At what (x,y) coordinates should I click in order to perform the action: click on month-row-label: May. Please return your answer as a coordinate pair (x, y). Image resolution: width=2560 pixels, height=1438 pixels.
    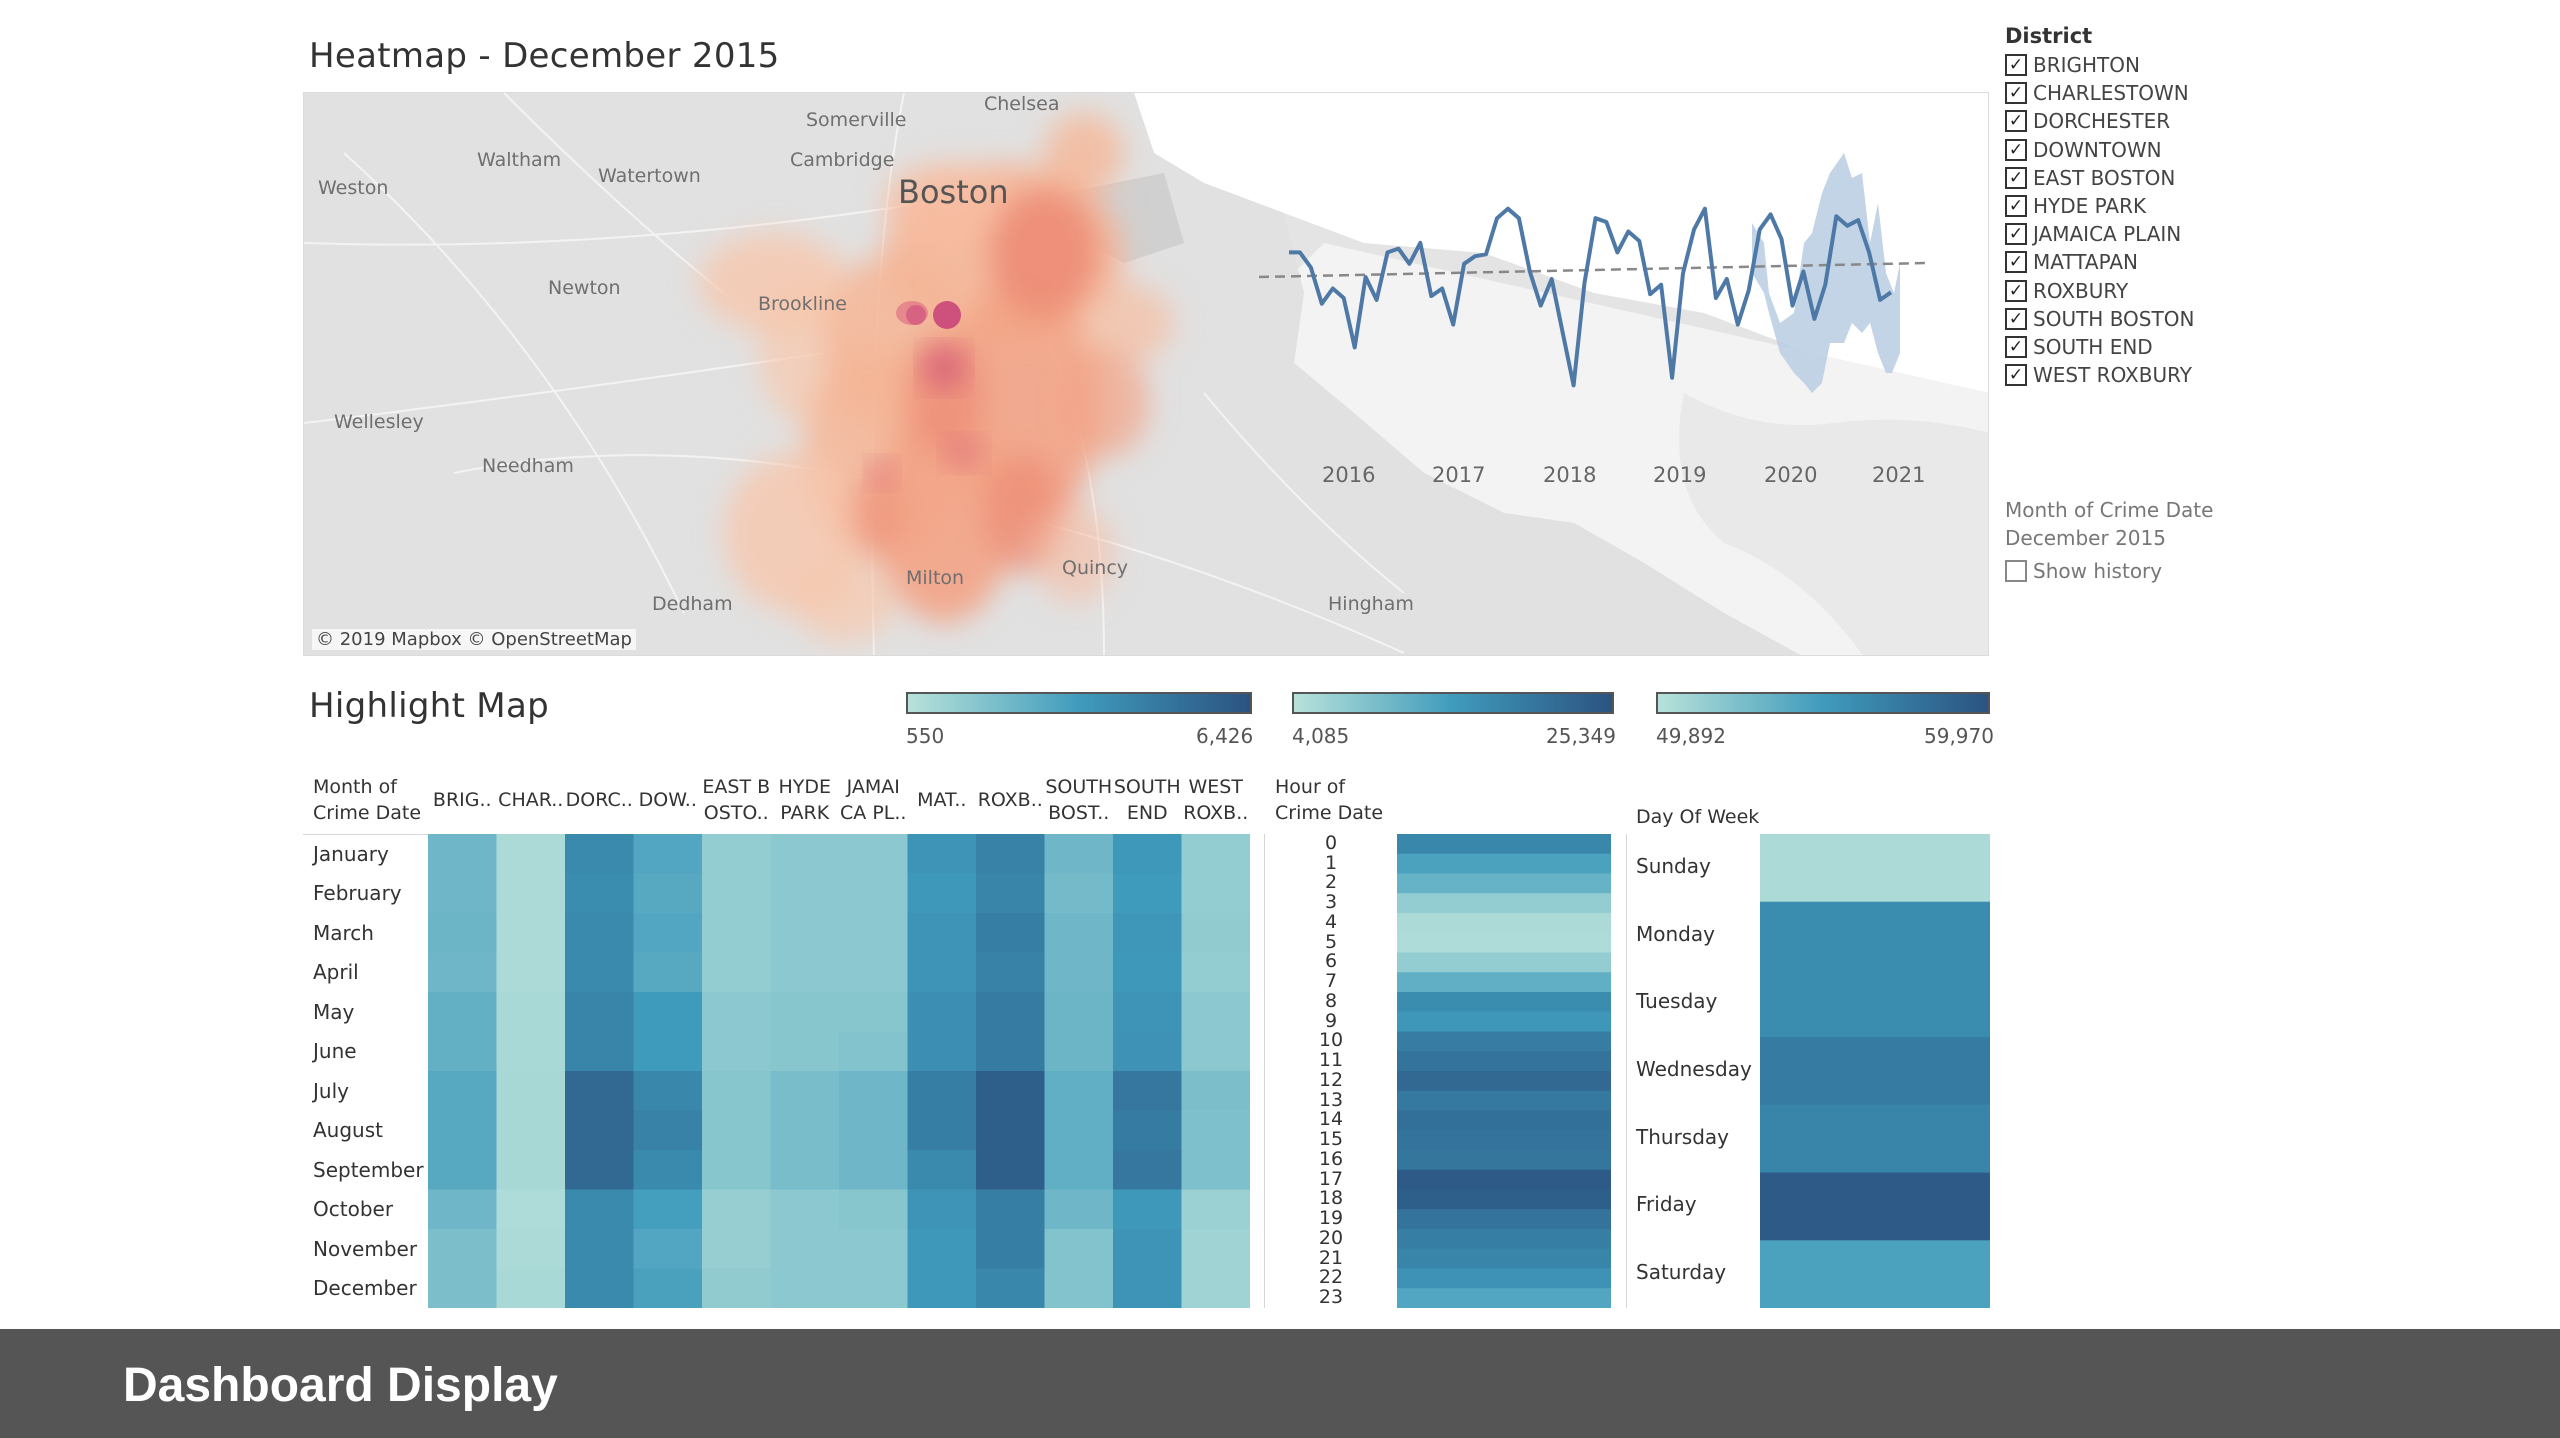
    Looking at the image, I should click on (334, 1011).